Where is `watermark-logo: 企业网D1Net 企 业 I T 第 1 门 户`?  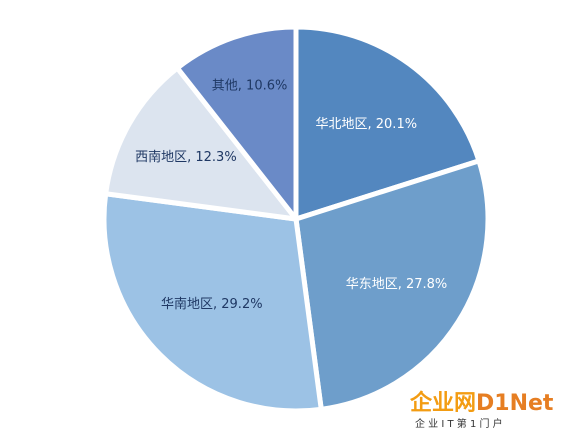
watermark-logo: 企业网D1Net 企 业 I T 第 1 门 户 is located at coordinates (481, 409).